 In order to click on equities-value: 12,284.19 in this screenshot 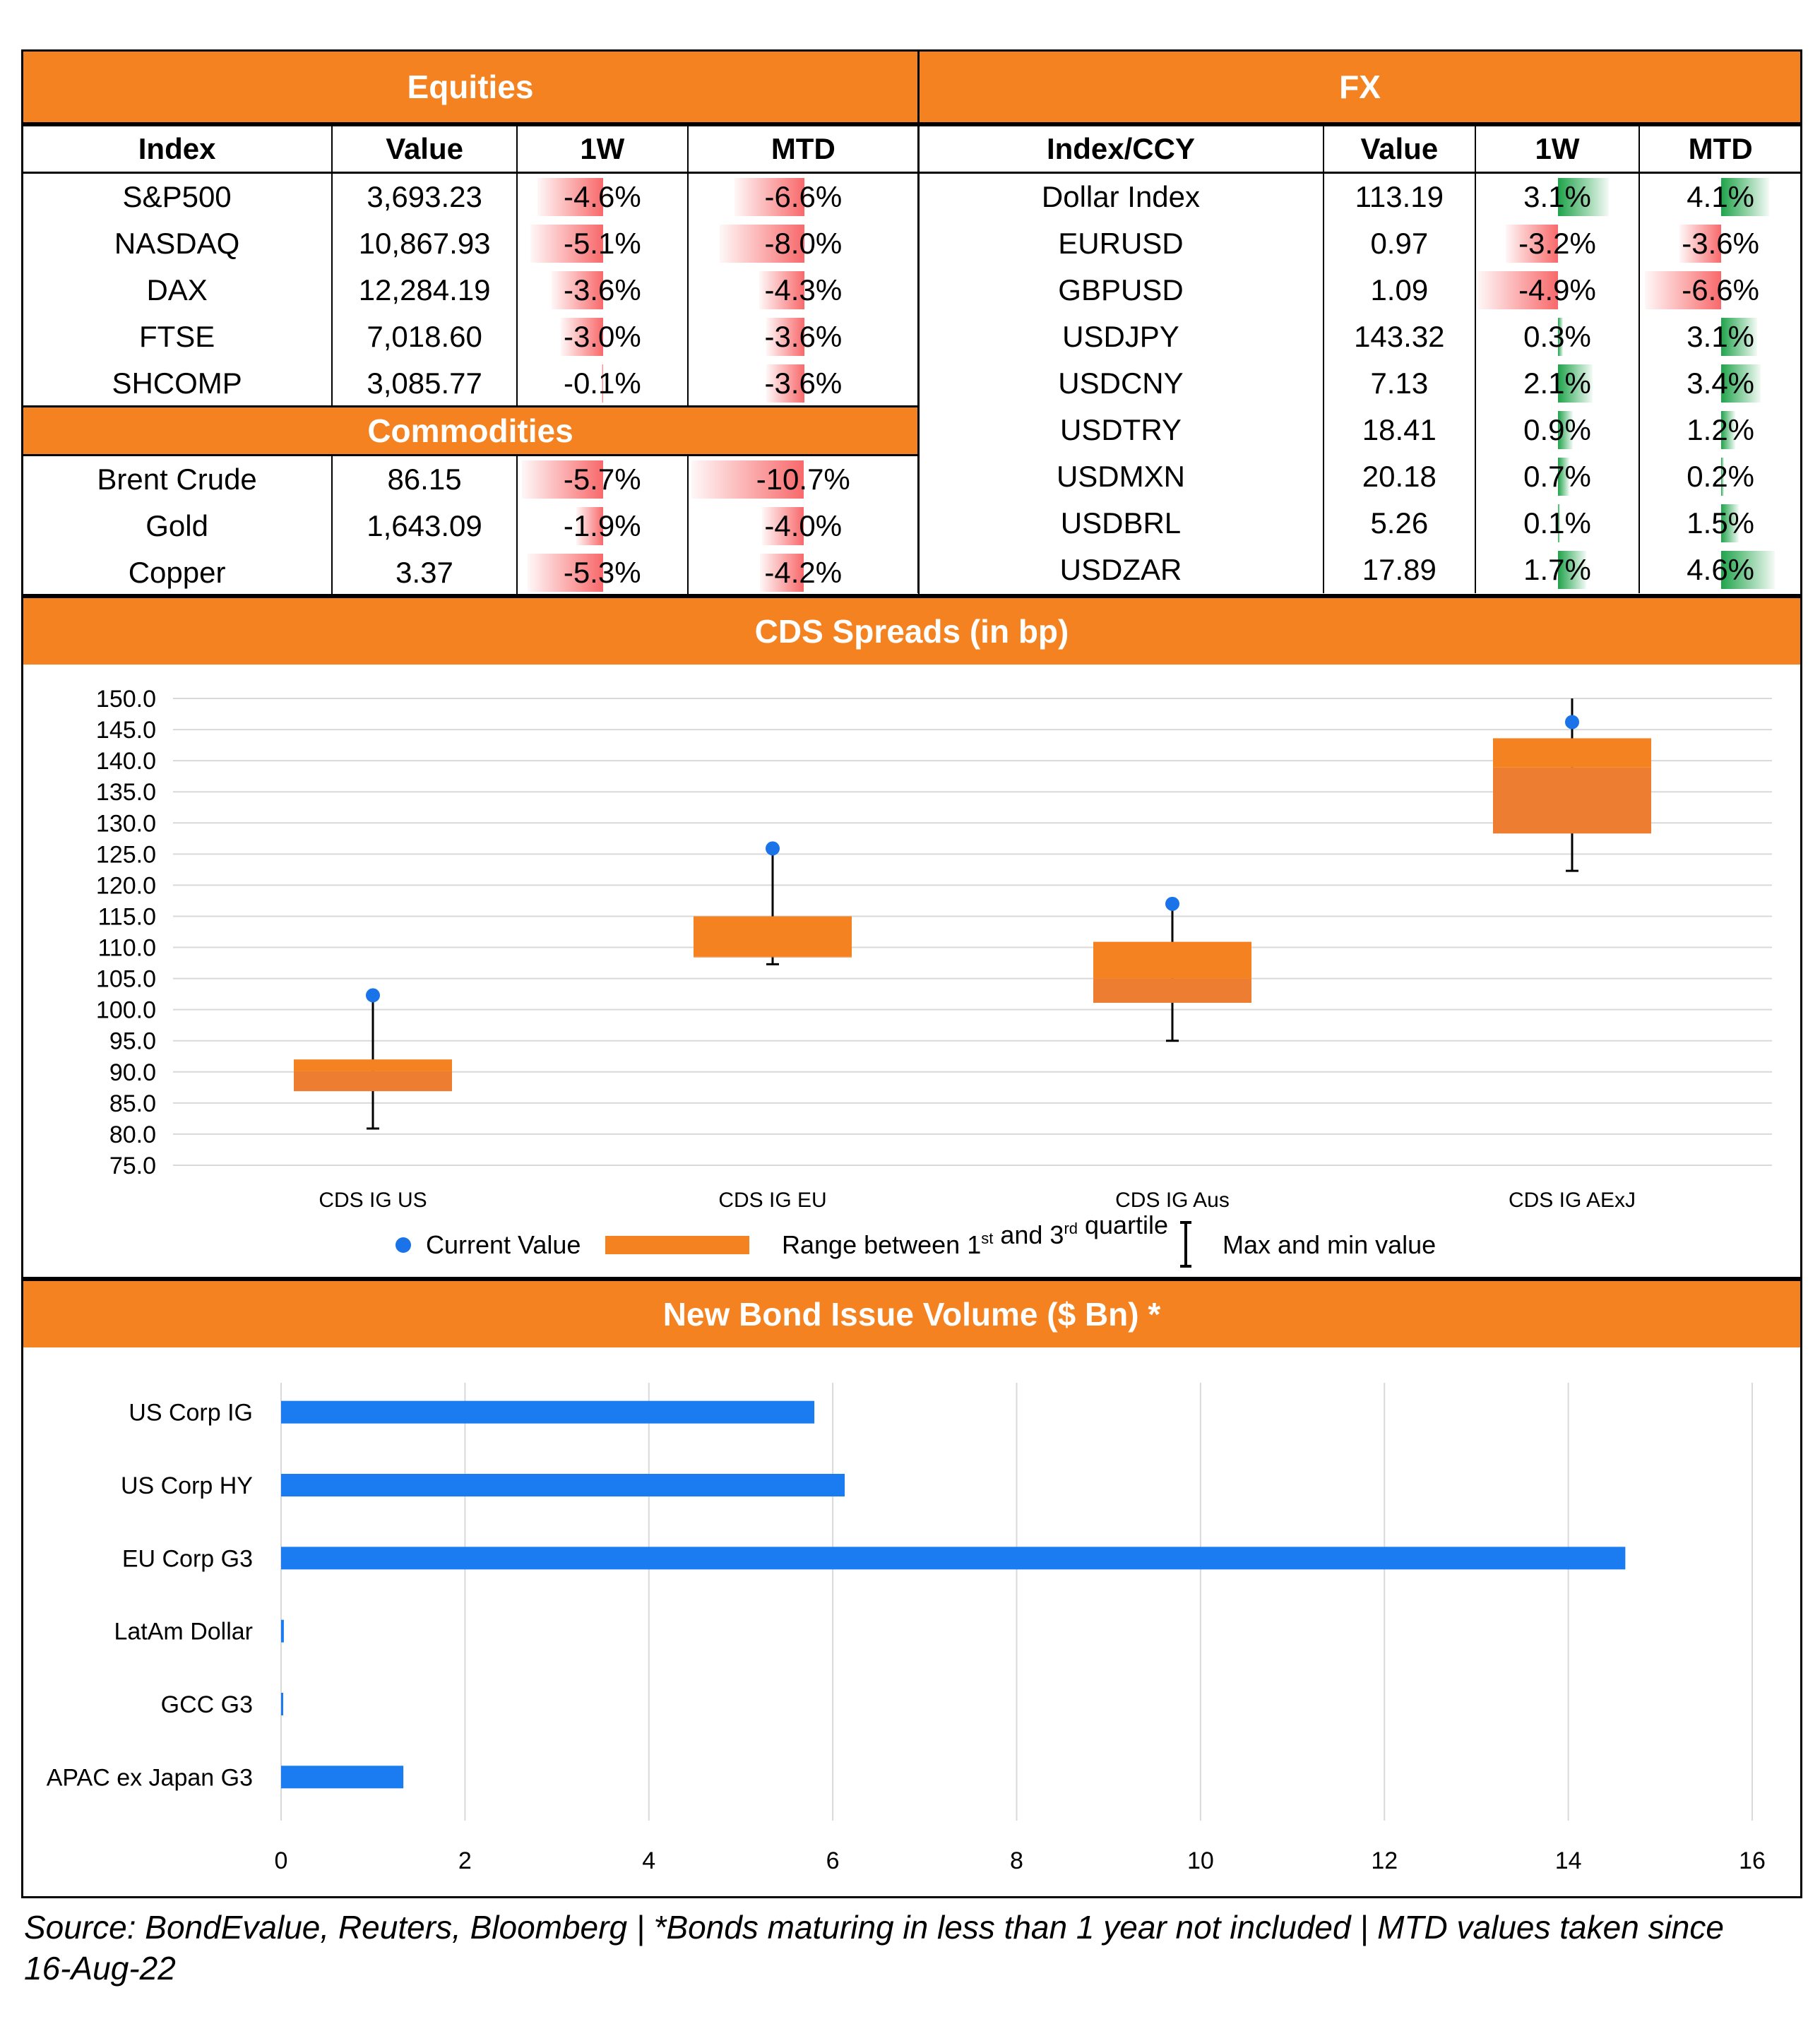, I will do `click(424, 291)`.